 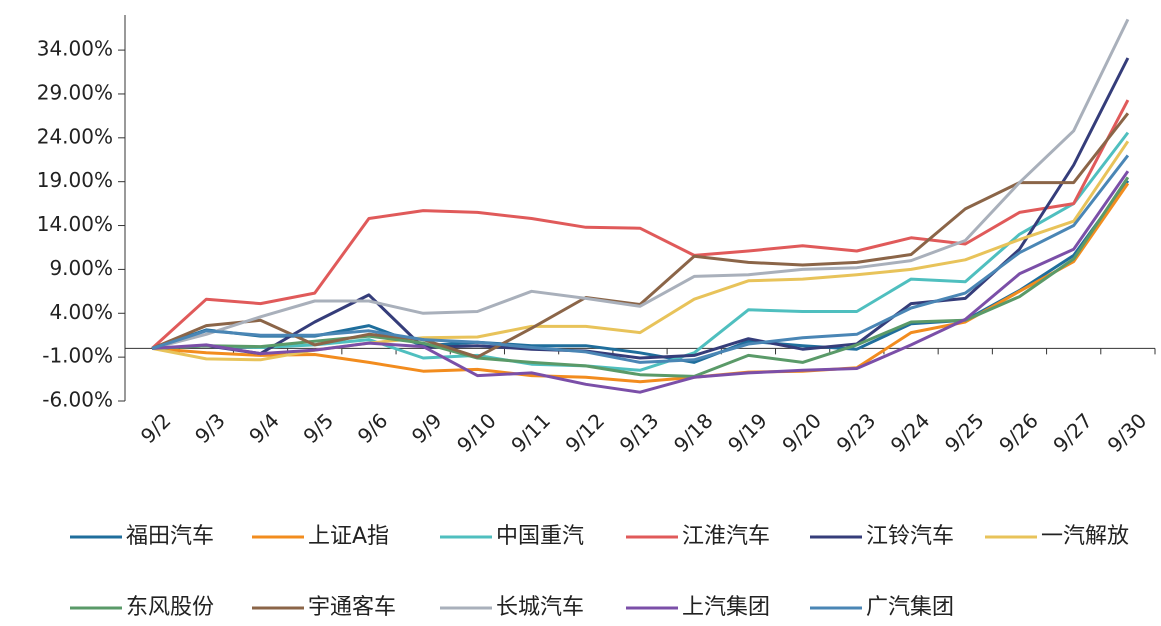 I want to click on x-tick-label: 9/12, so click(x=584, y=432).